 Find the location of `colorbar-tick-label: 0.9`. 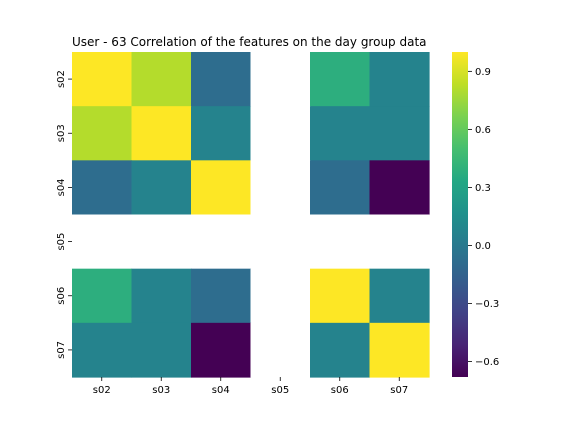

colorbar-tick-label: 0.9 is located at coordinates (483, 72).